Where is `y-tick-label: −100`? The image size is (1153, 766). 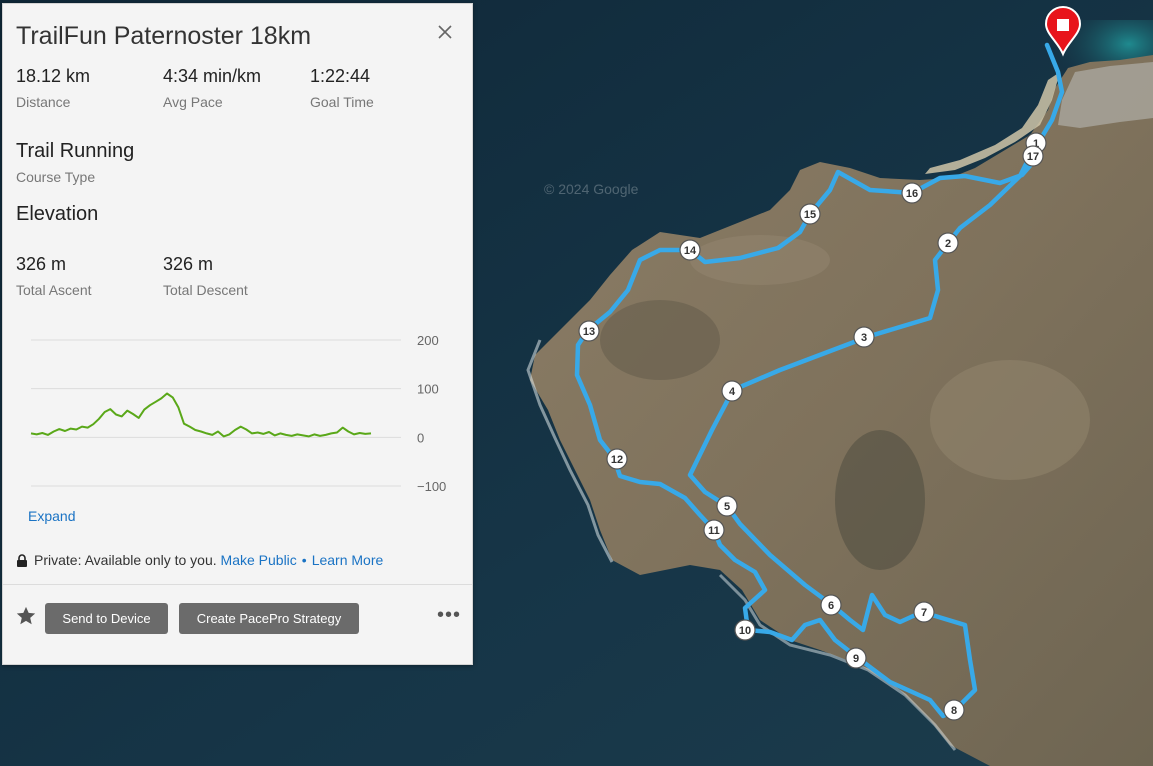
y-tick-label: −100 is located at coordinates (431, 486).